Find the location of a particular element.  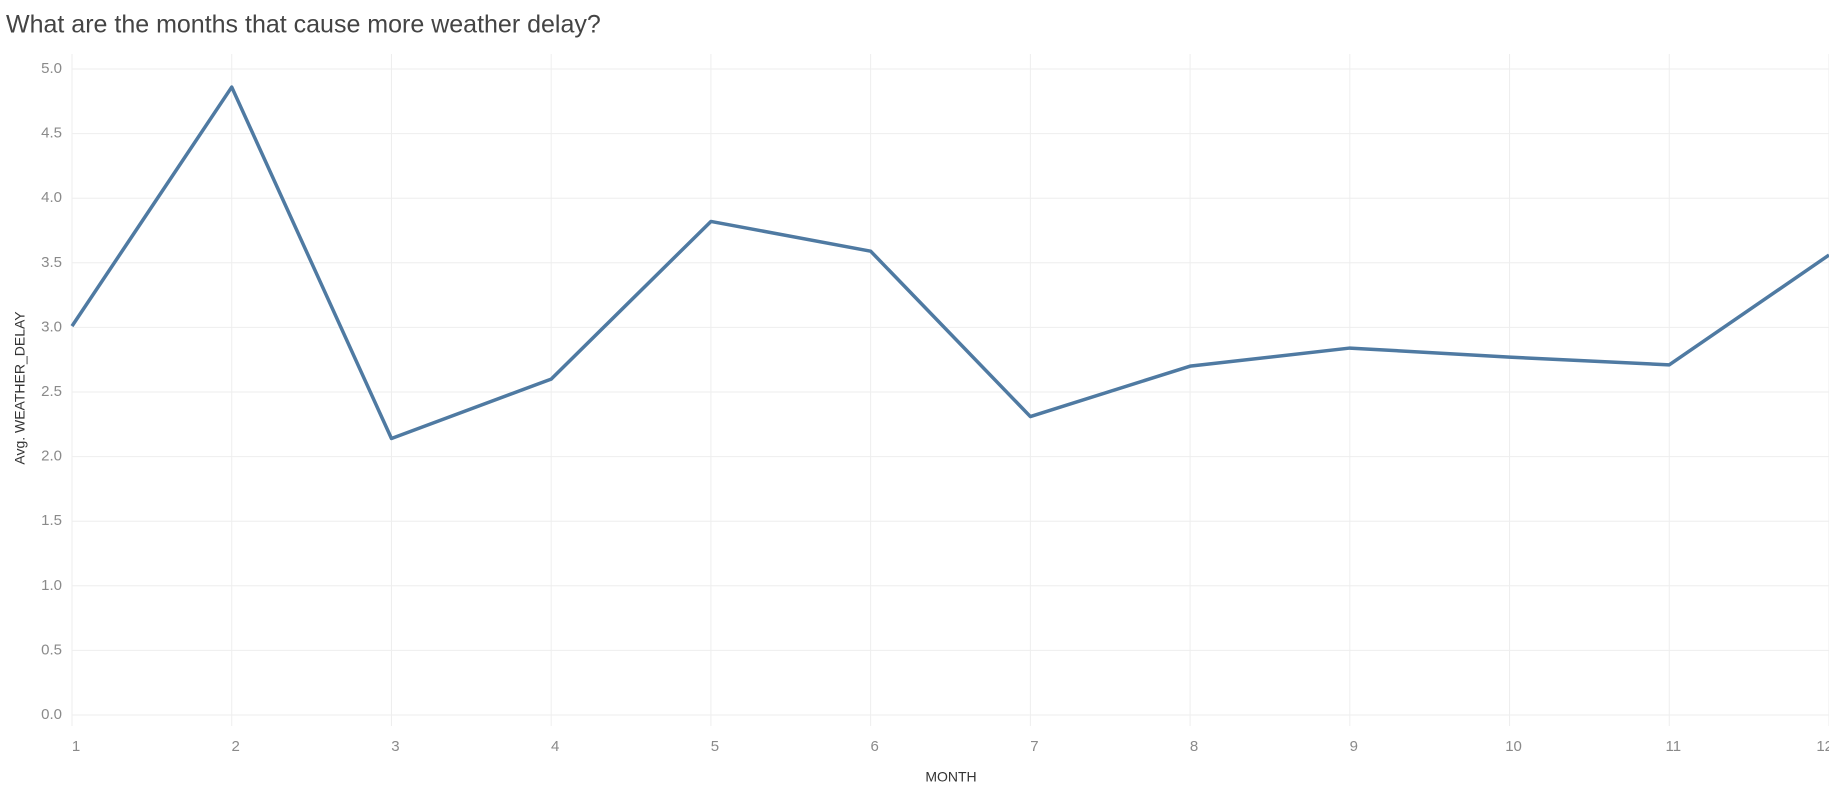

x-tick-label: 1 is located at coordinates (76, 746).